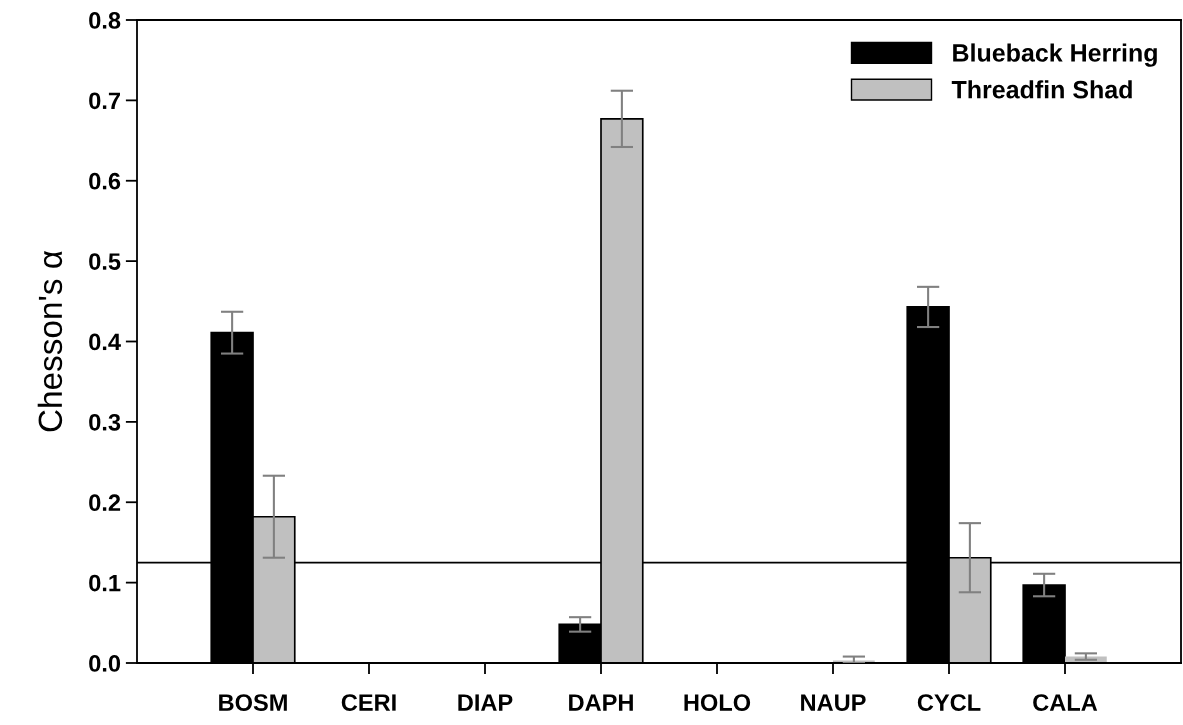 Image resolution: width=1183 pixels, height=725 pixels. Describe the element at coordinates (717, 702) in the screenshot. I see `x-tick-label: HOLO` at that location.